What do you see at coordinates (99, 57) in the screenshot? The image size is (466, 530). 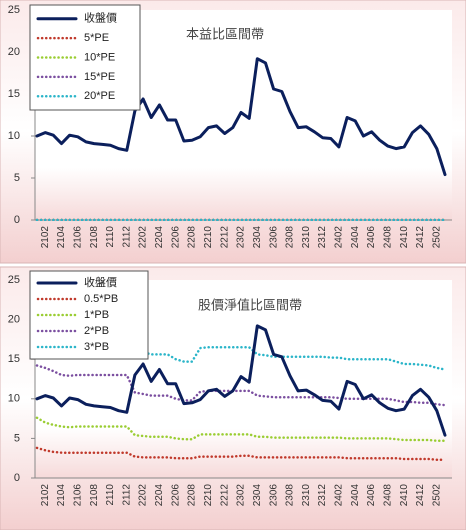 I see `legend-label: 10*PE` at bounding box center [99, 57].